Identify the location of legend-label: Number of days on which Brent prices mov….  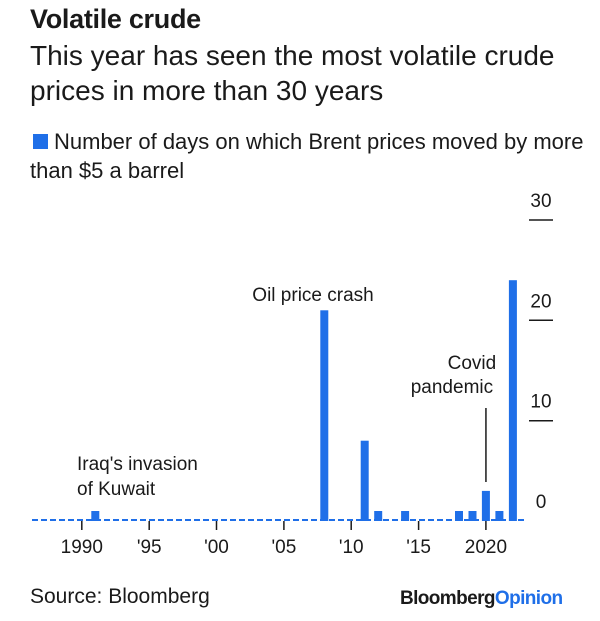
(307, 156).